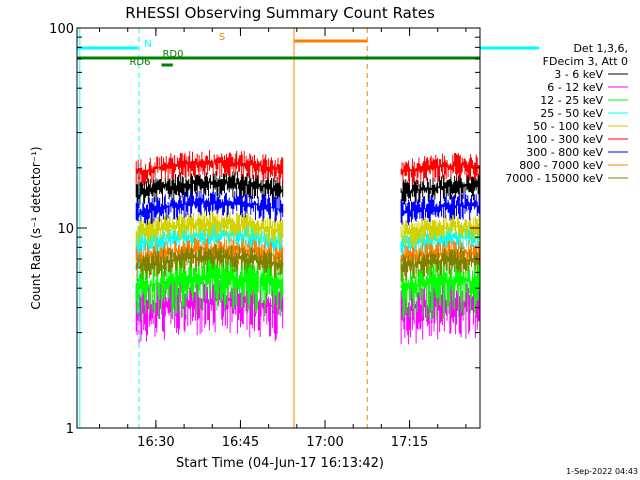  What do you see at coordinates (600, 48) in the screenshot?
I see `legend-title: Det 1,3,6,` at bounding box center [600, 48].